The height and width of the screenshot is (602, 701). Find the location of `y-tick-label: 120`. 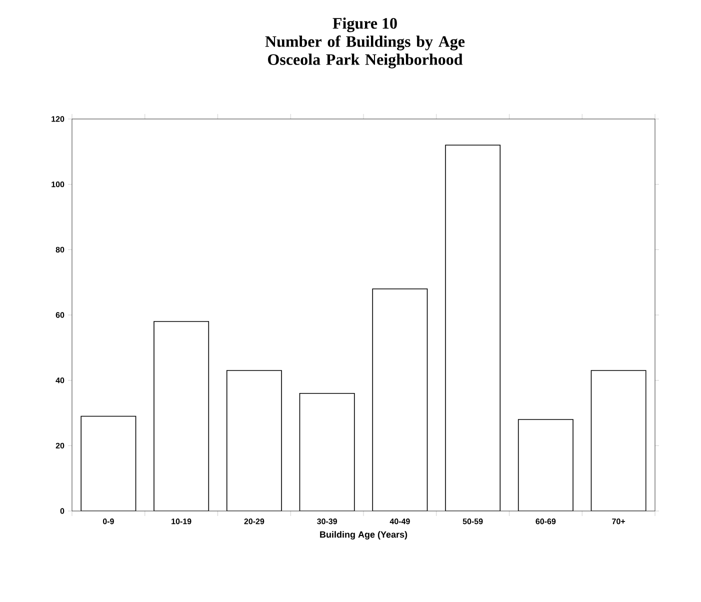

y-tick-label: 120 is located at coordinates (58, 119).